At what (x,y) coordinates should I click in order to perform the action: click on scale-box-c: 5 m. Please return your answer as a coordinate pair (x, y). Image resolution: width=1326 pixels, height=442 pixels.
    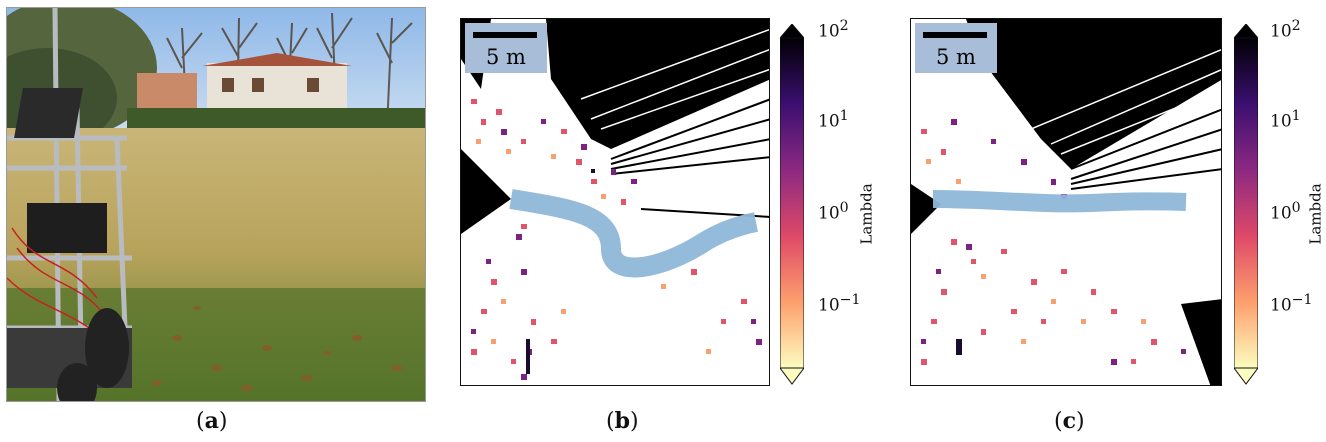
    Looking at the image, I should click on (956, 48).